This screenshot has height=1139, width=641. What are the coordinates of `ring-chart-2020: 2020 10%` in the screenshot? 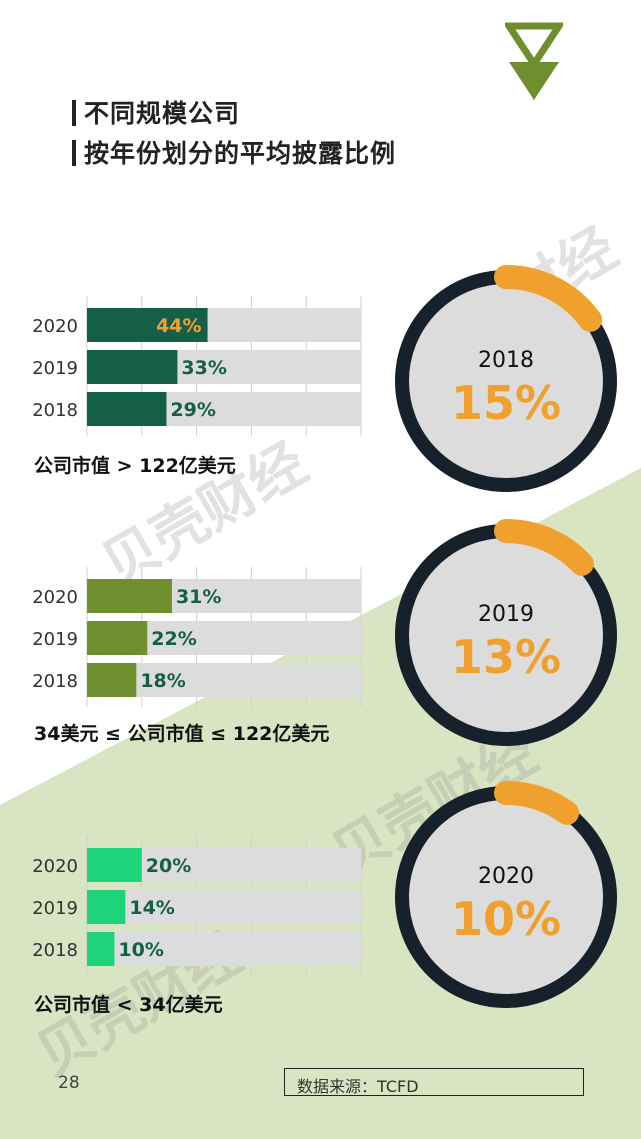 It's located at (506, 894).